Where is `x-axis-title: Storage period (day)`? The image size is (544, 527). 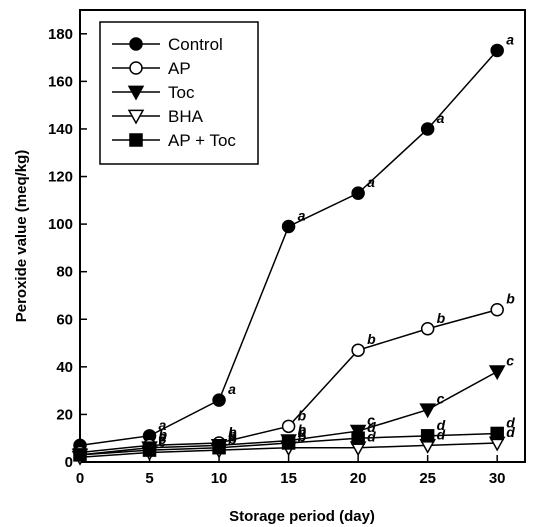 x-axis-title: Storage period (day) is located at coordinates (302, 516).